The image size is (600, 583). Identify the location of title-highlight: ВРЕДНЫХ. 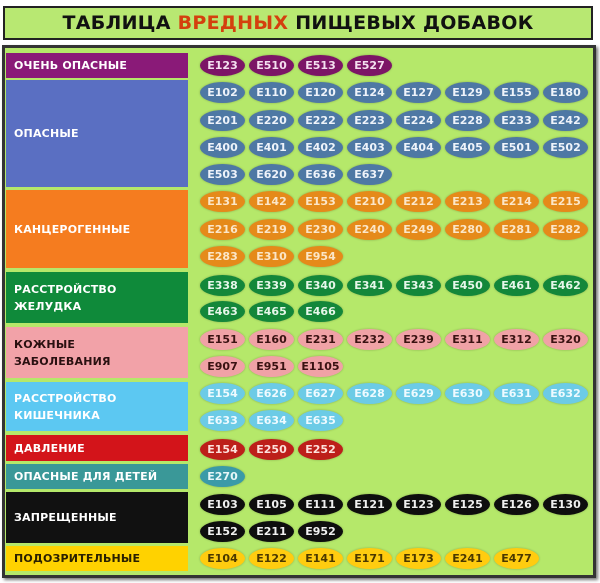
(233, 23).